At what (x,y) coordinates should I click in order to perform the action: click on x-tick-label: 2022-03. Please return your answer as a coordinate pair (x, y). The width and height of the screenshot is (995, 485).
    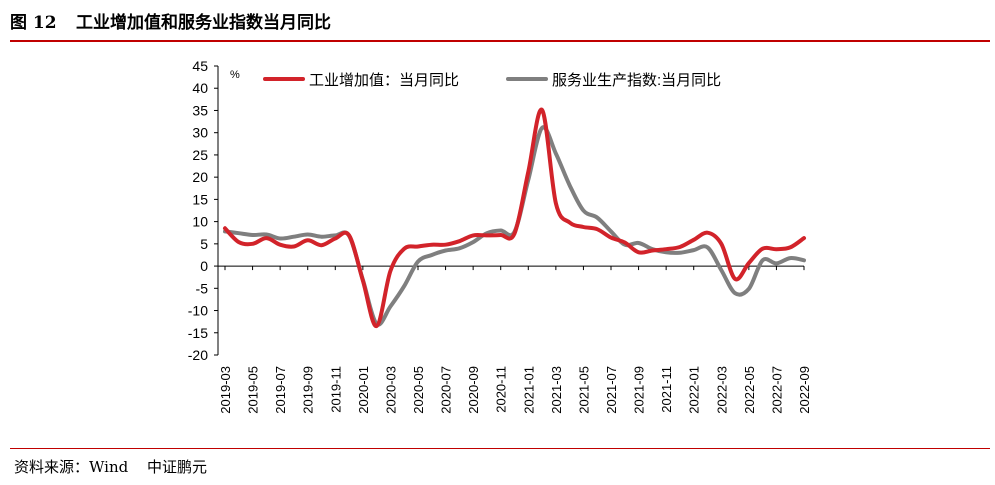
    Looking at the image, I should click on (721, 390).